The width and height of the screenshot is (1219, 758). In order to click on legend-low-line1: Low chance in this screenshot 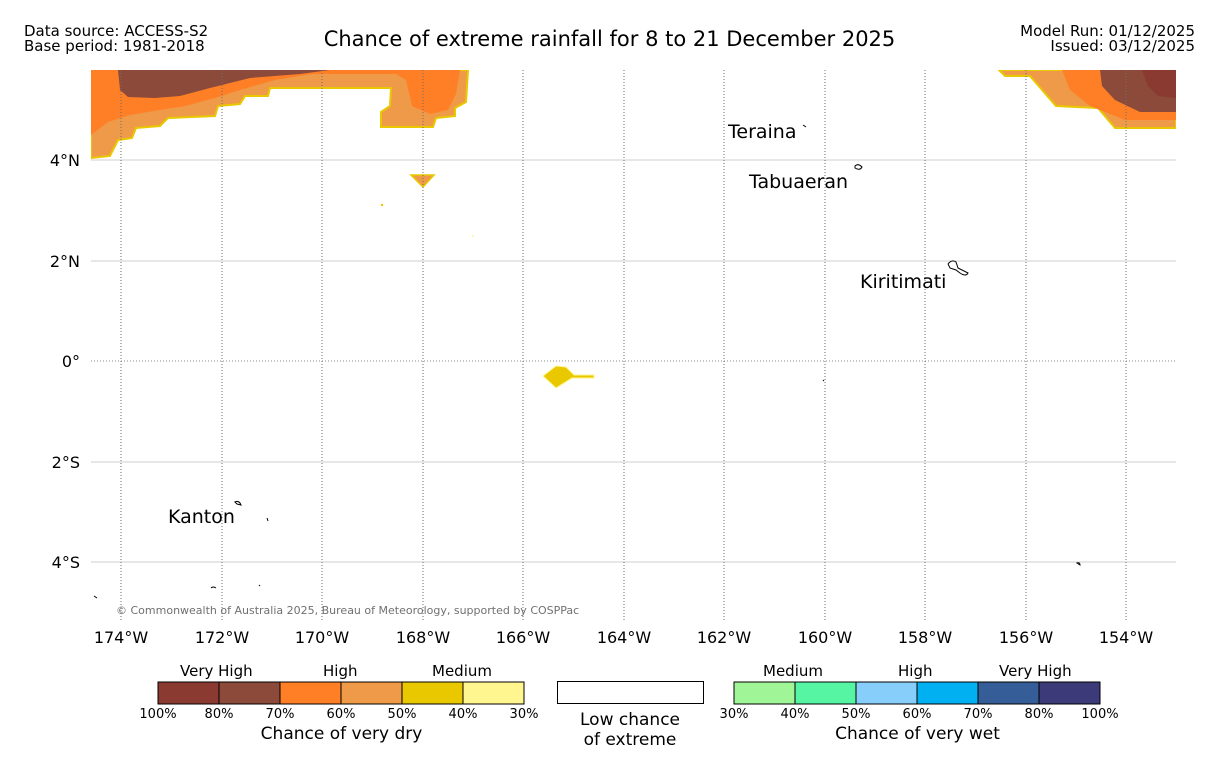, I will do `click(630, 720)`.